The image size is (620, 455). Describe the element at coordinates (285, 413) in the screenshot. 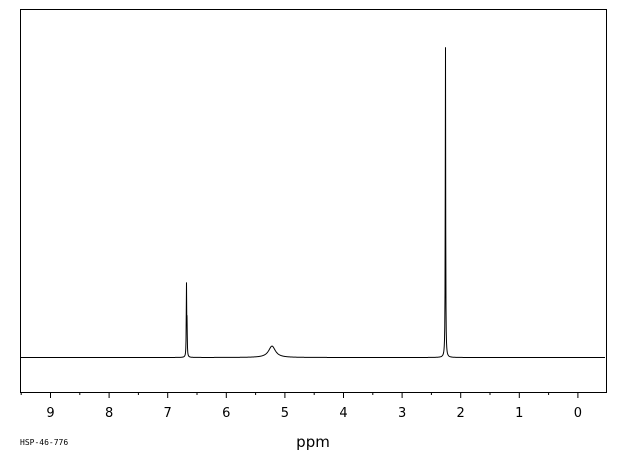

I see `x-tick-label: 5` at that location.